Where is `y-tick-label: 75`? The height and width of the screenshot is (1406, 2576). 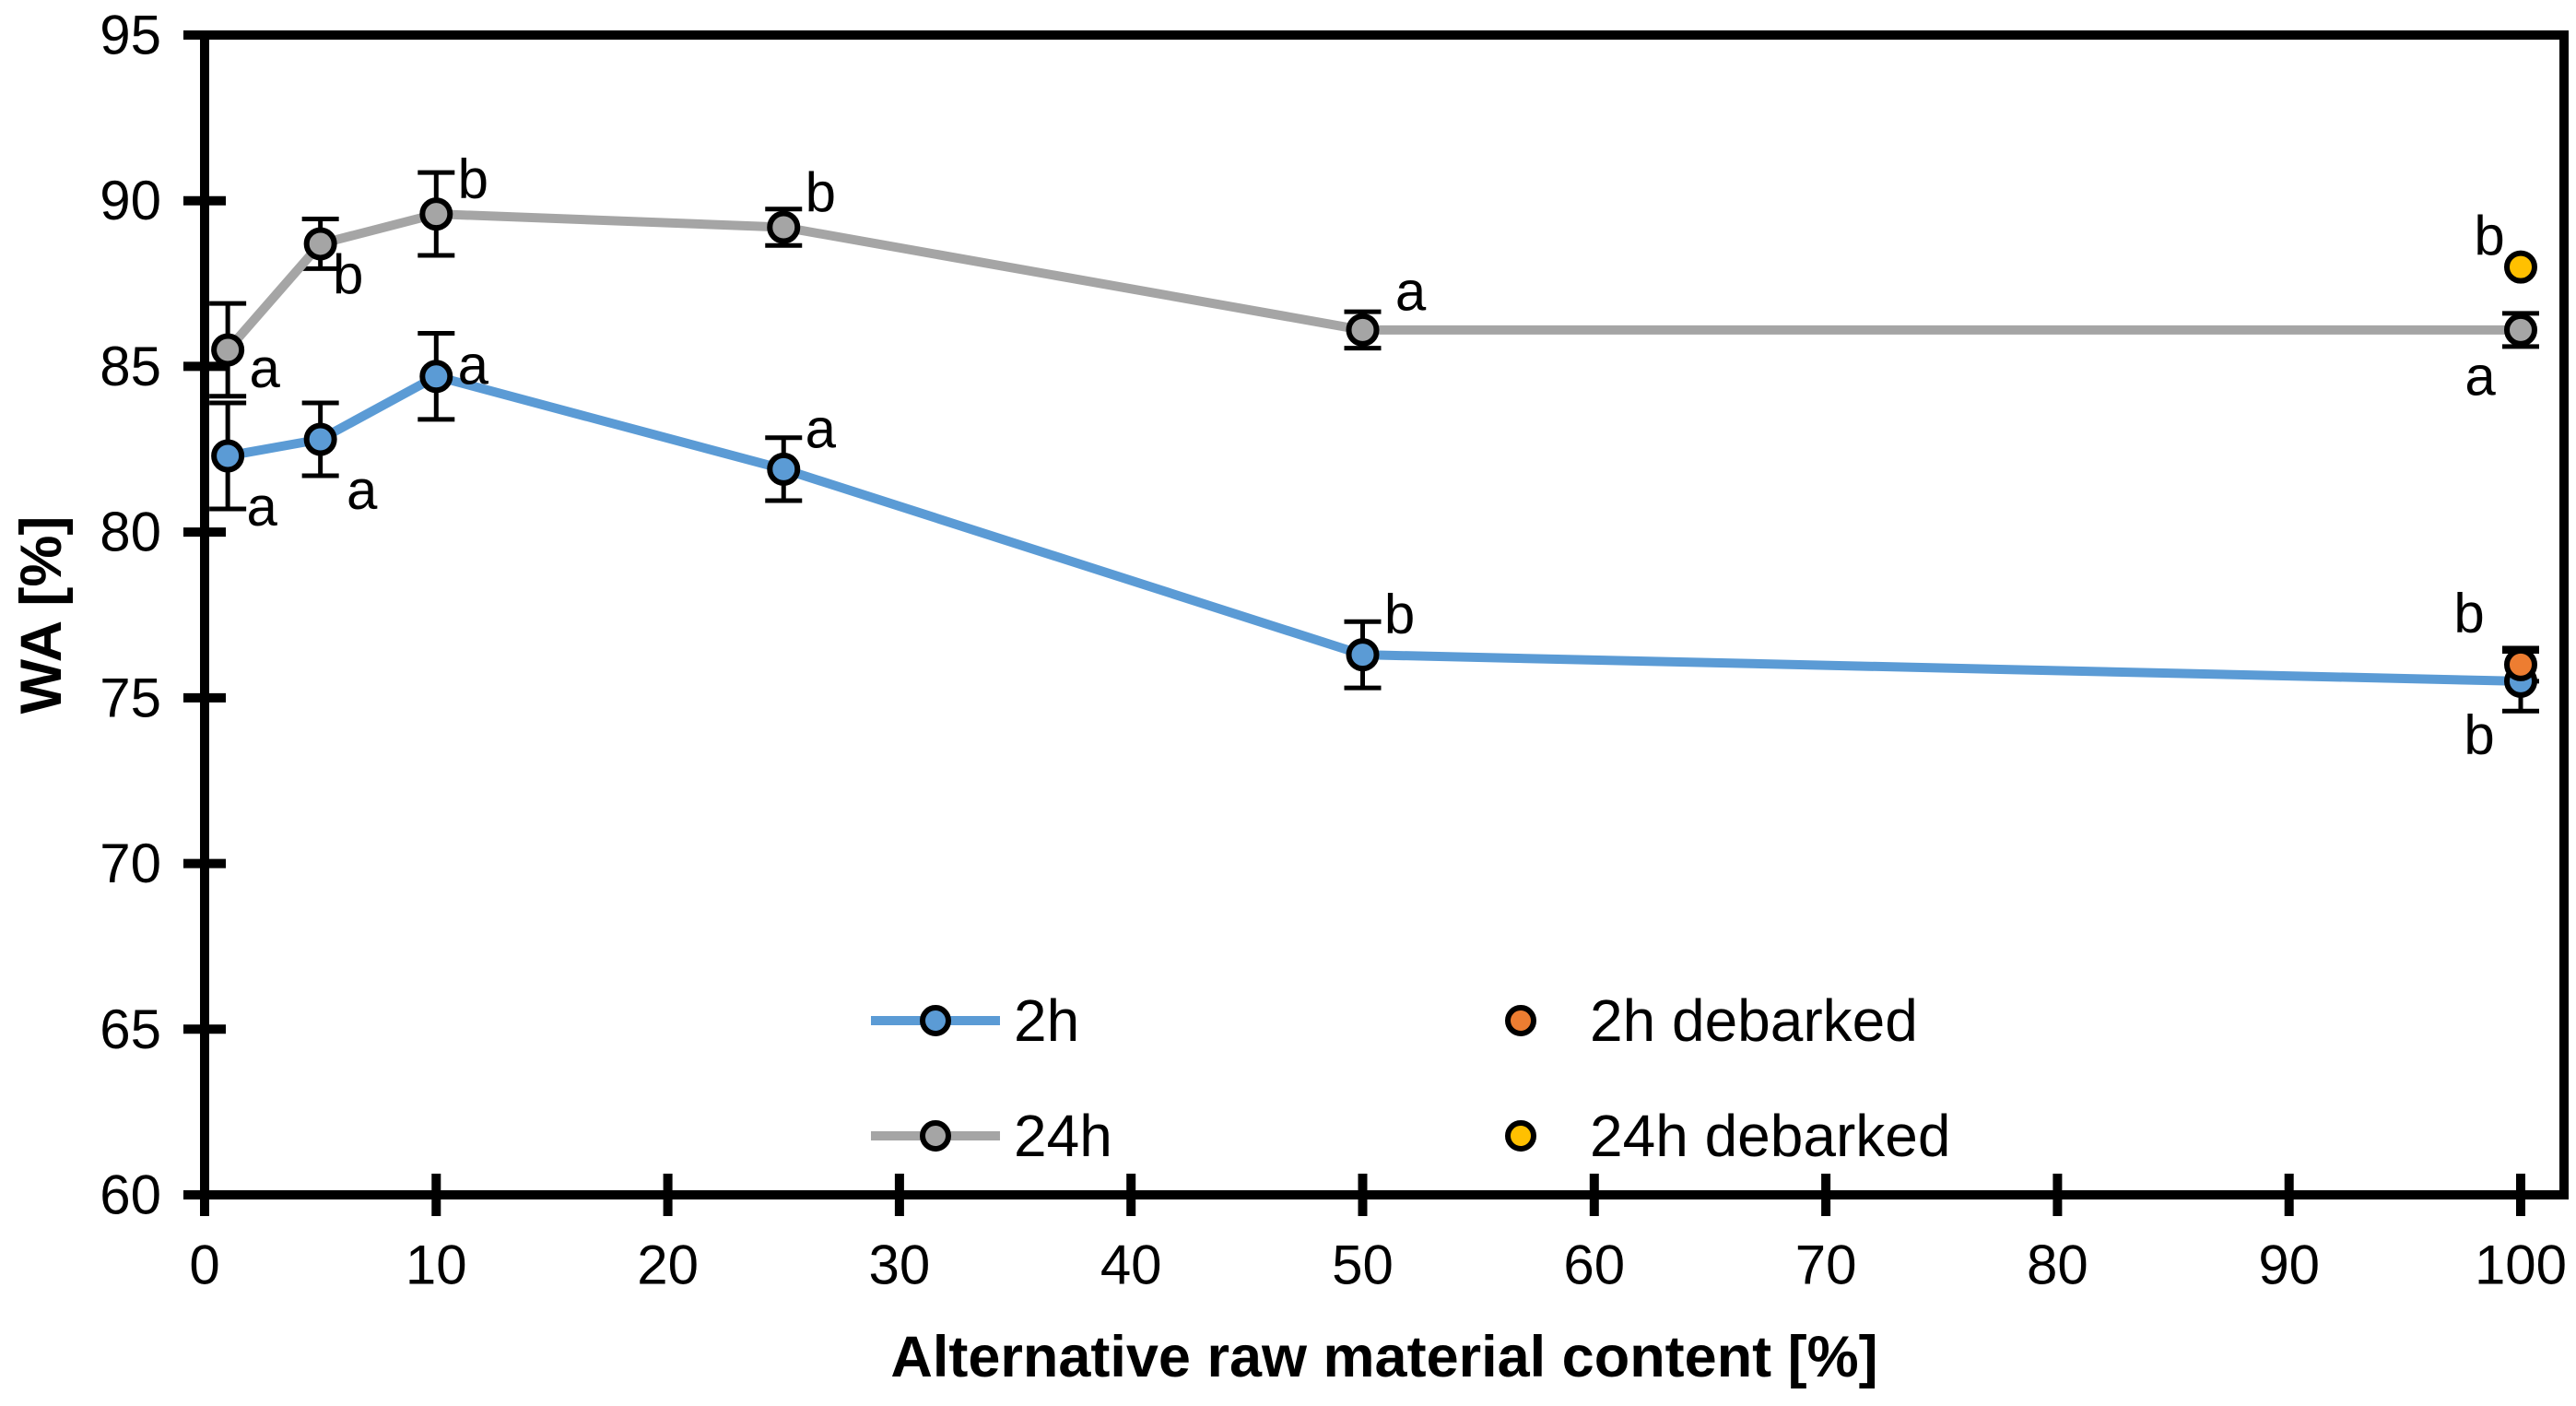
y-tick-label: 75 is located at coordinates (131, 697).